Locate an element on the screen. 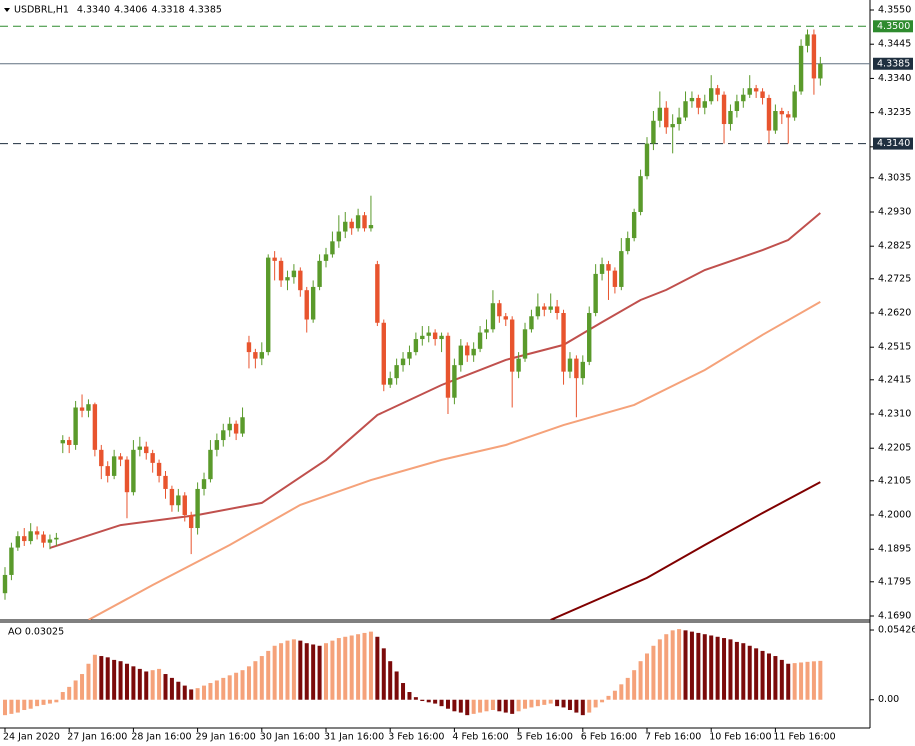  title-value: 4.3340 is located at coordinates (93, 10).